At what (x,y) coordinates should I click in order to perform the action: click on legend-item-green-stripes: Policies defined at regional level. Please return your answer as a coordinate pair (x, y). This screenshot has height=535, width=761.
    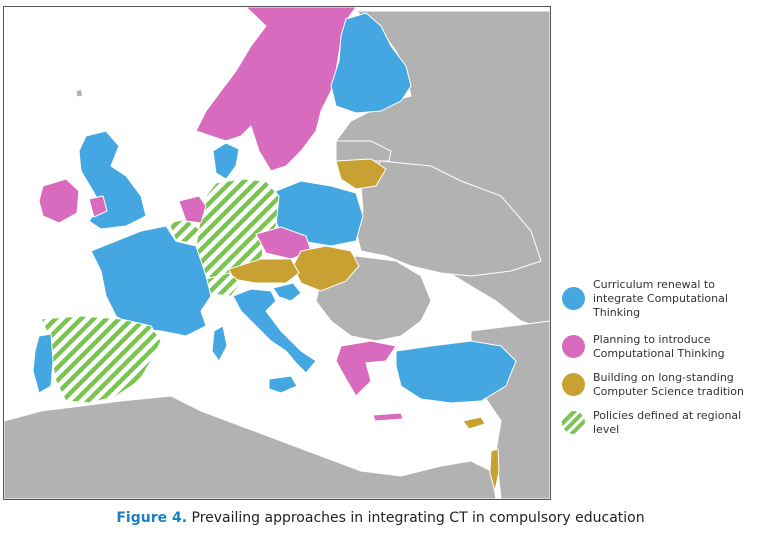
    Looking at the image, I should click on (660, 423).